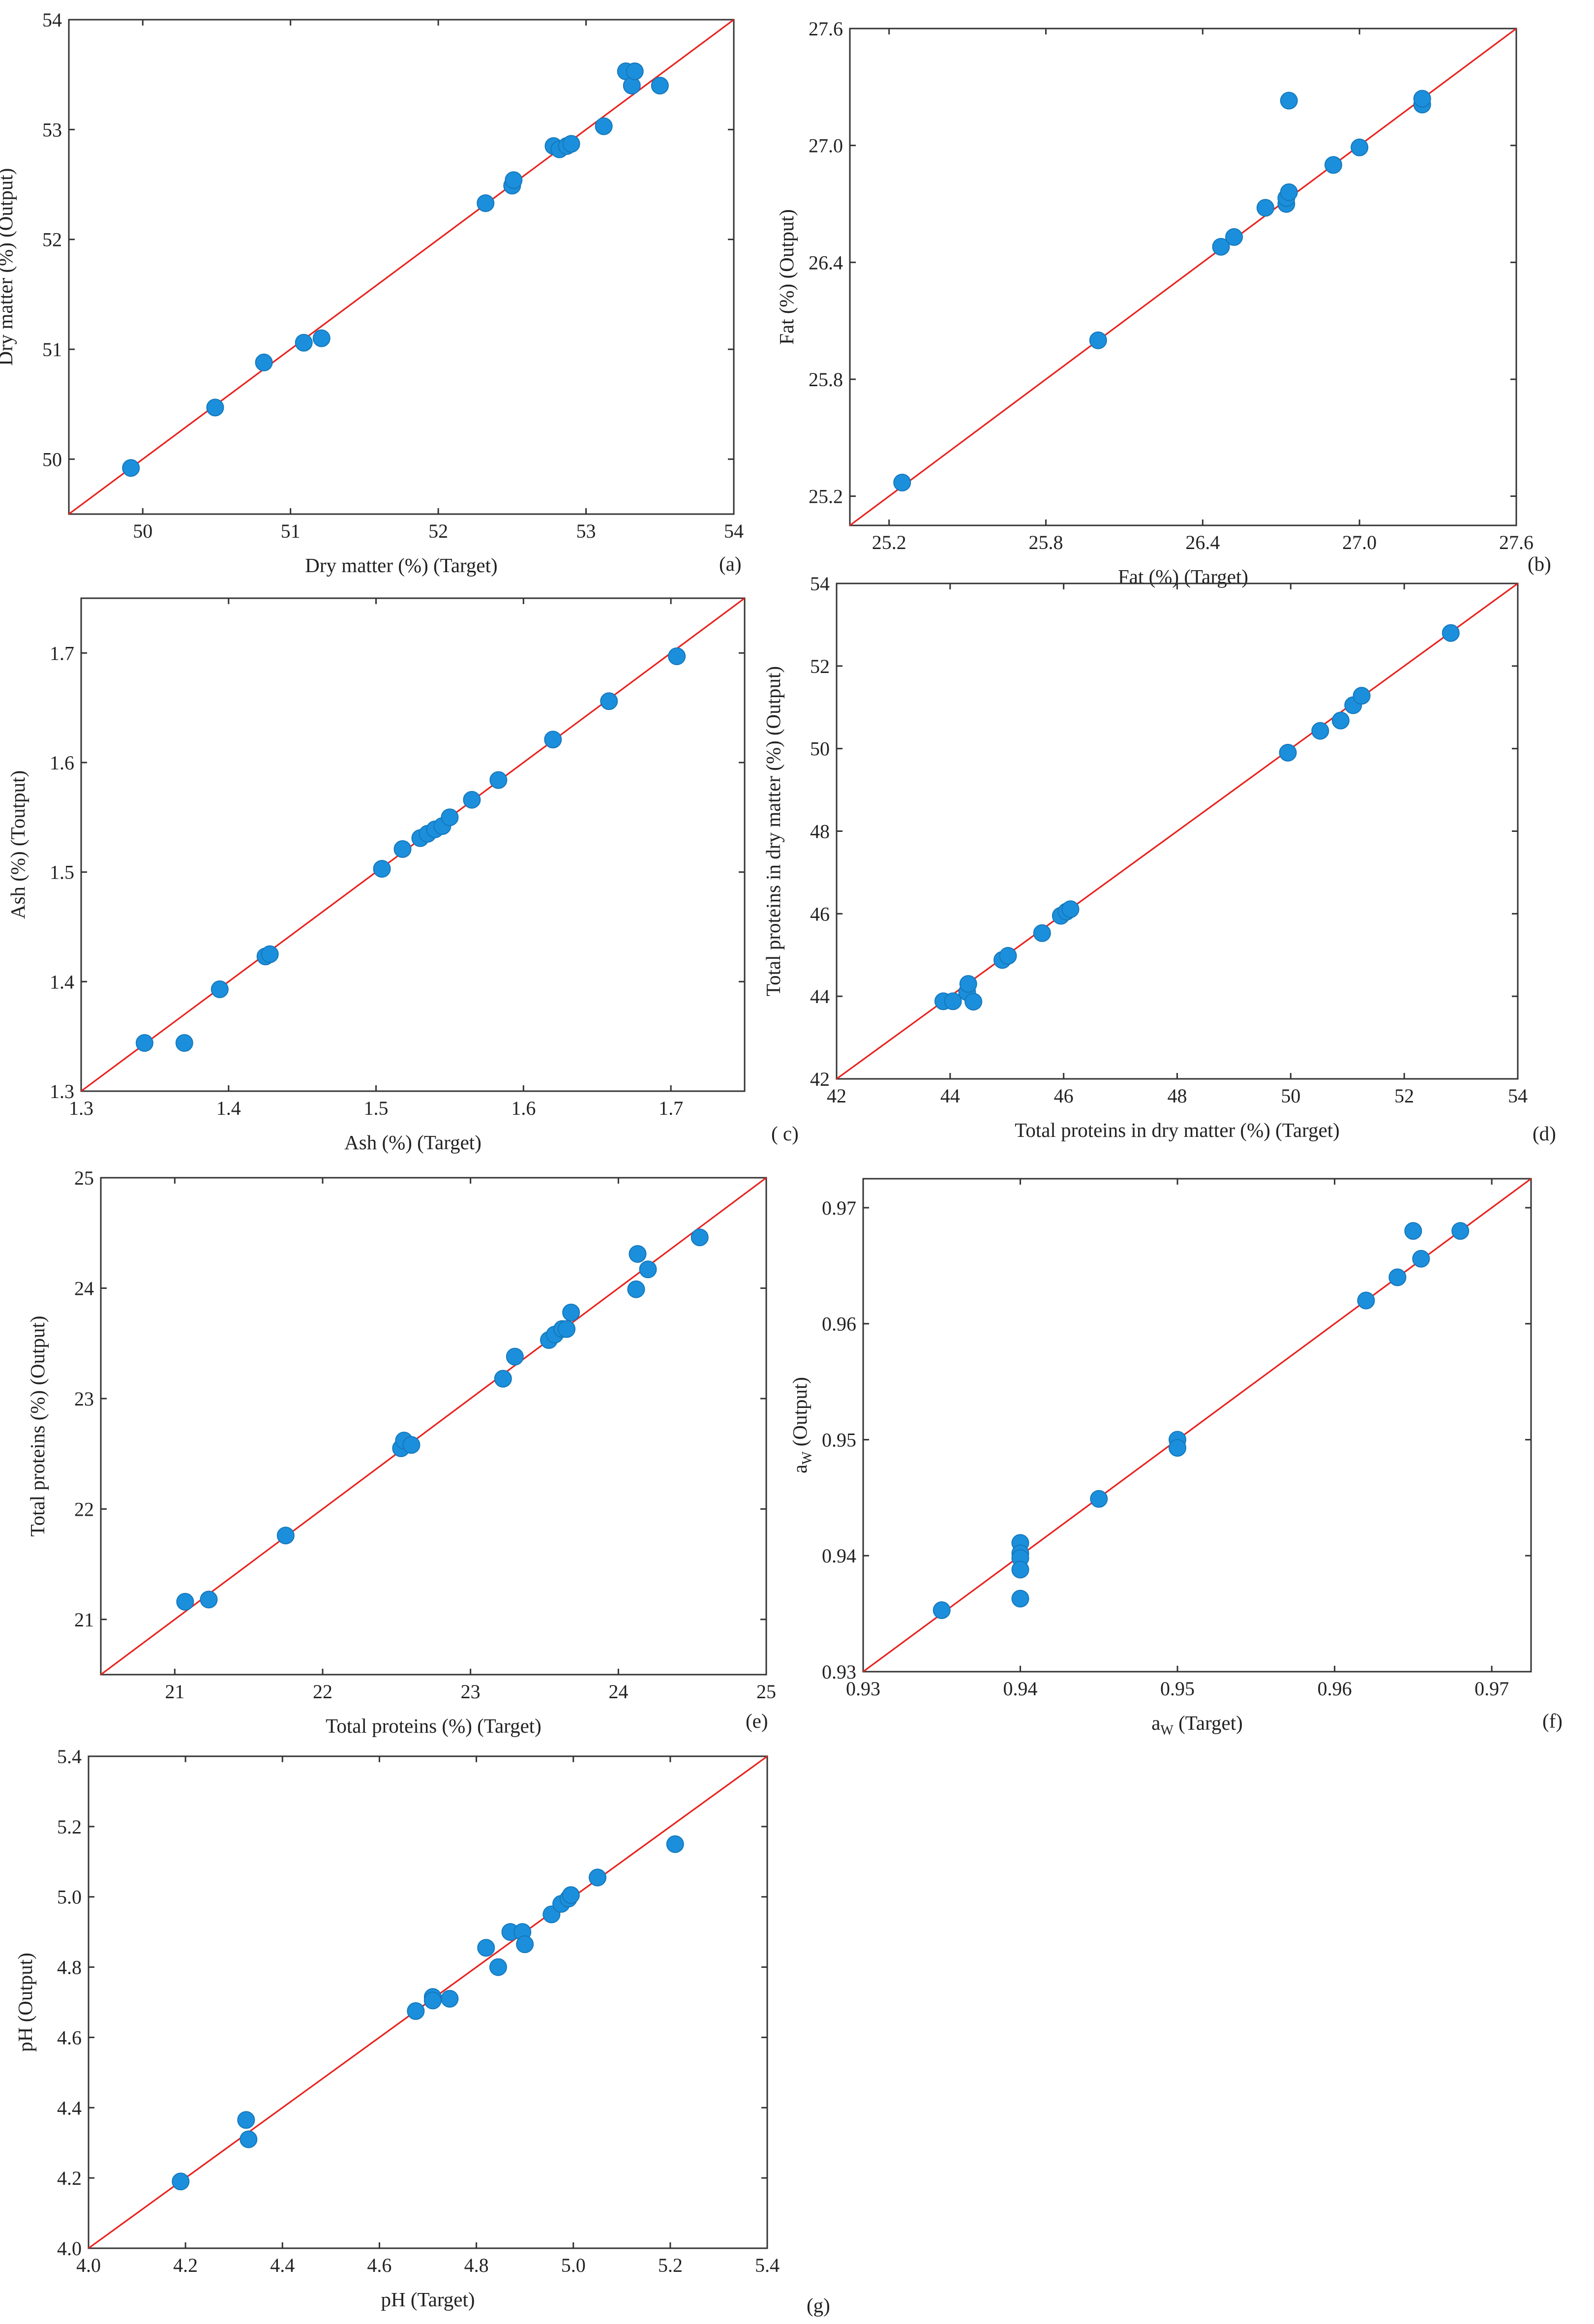 The image size is (1594, 2324). What do you see at coordinates (839, 1208) in the screenshot?
I see `y-tick-label: 0.97` at bounding box center [839, 1208].